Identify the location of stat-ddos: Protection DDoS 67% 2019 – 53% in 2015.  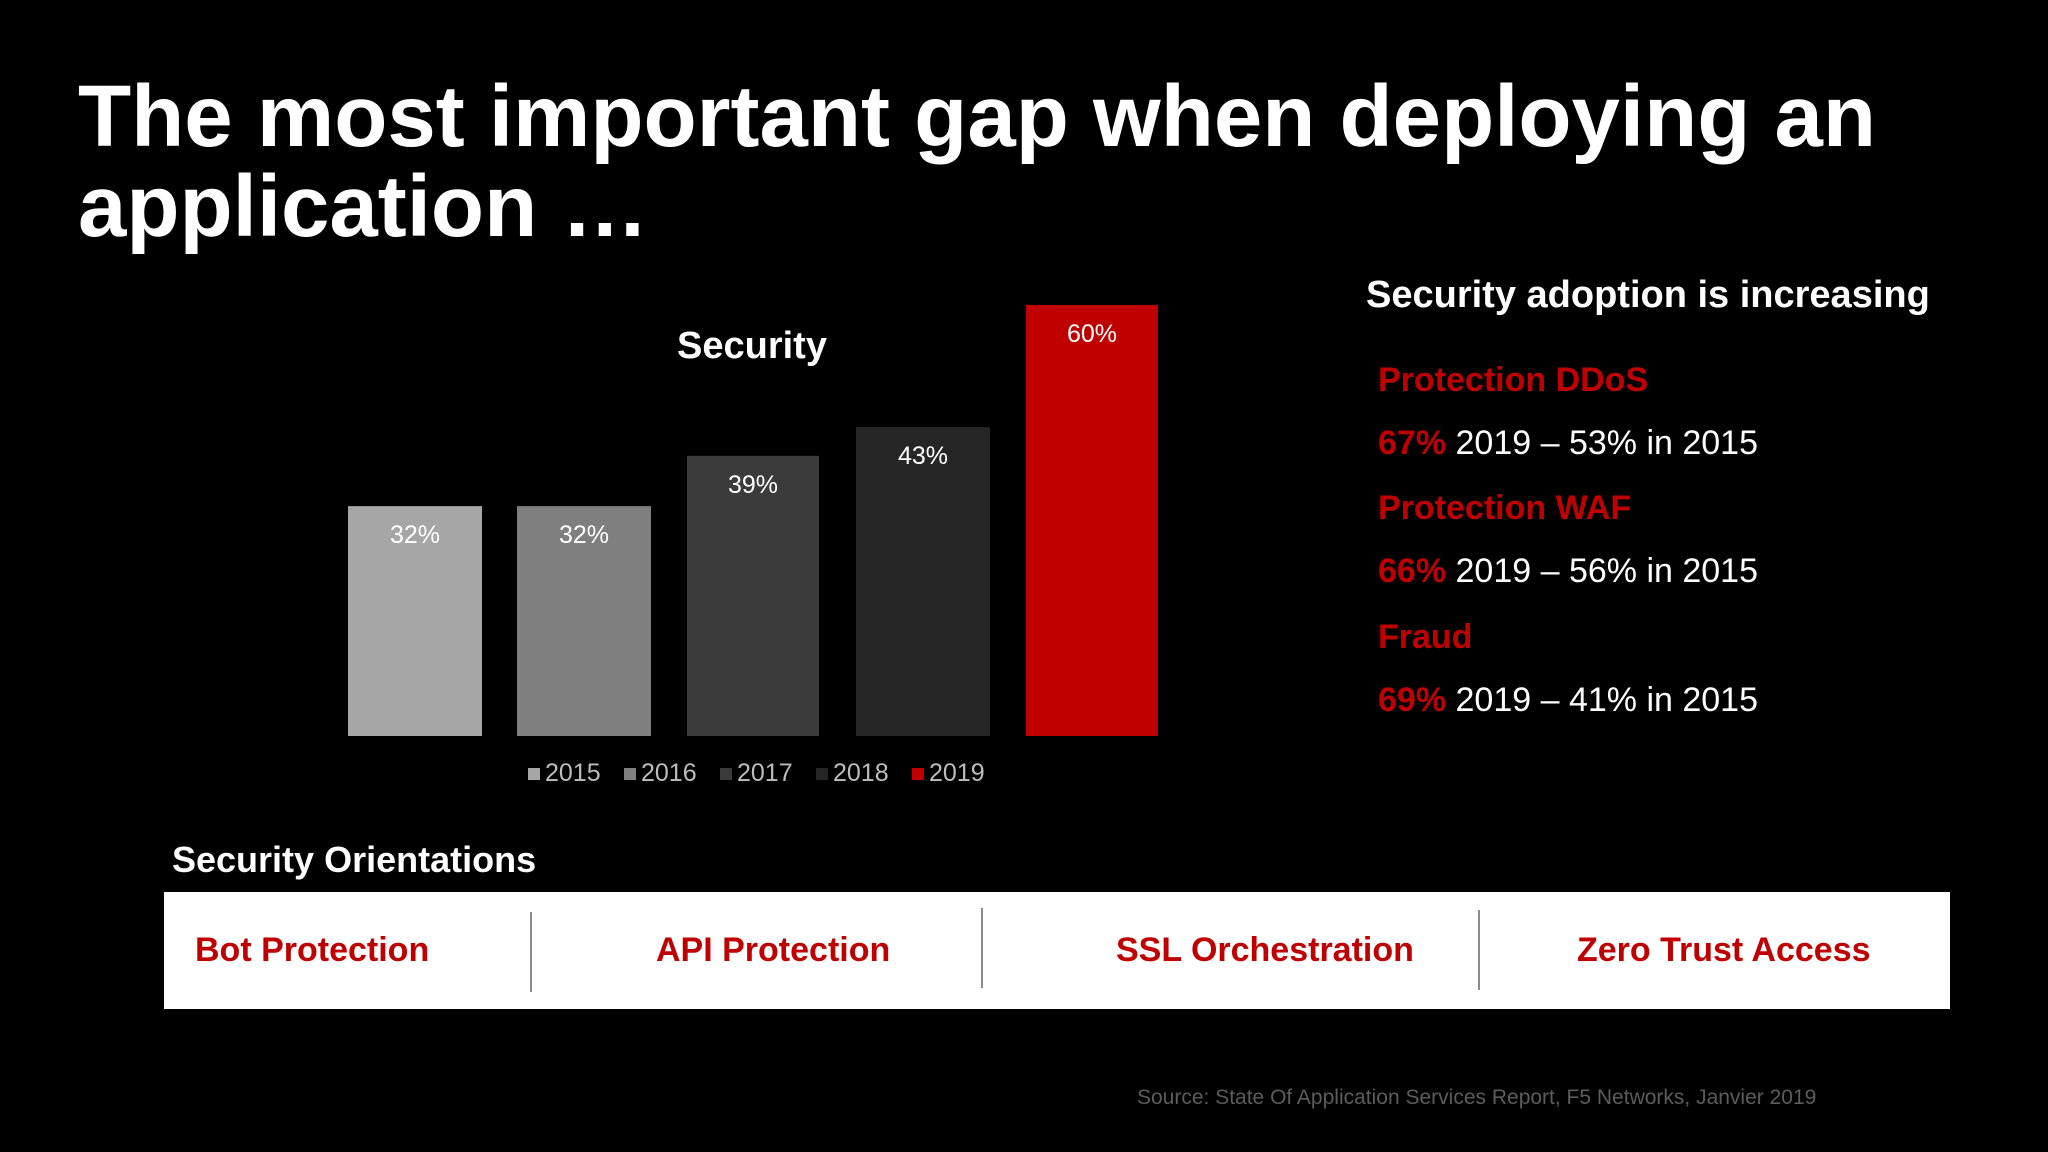
(1692, 411).